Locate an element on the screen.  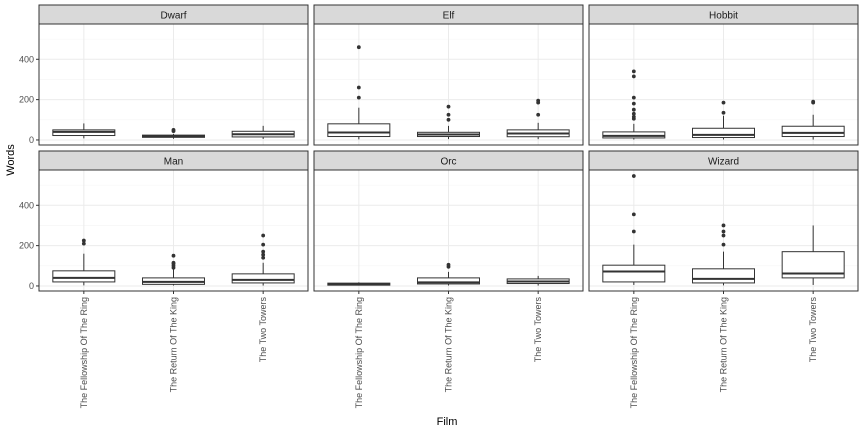
x-axis-title: Film is located at coordinates (447, 422).